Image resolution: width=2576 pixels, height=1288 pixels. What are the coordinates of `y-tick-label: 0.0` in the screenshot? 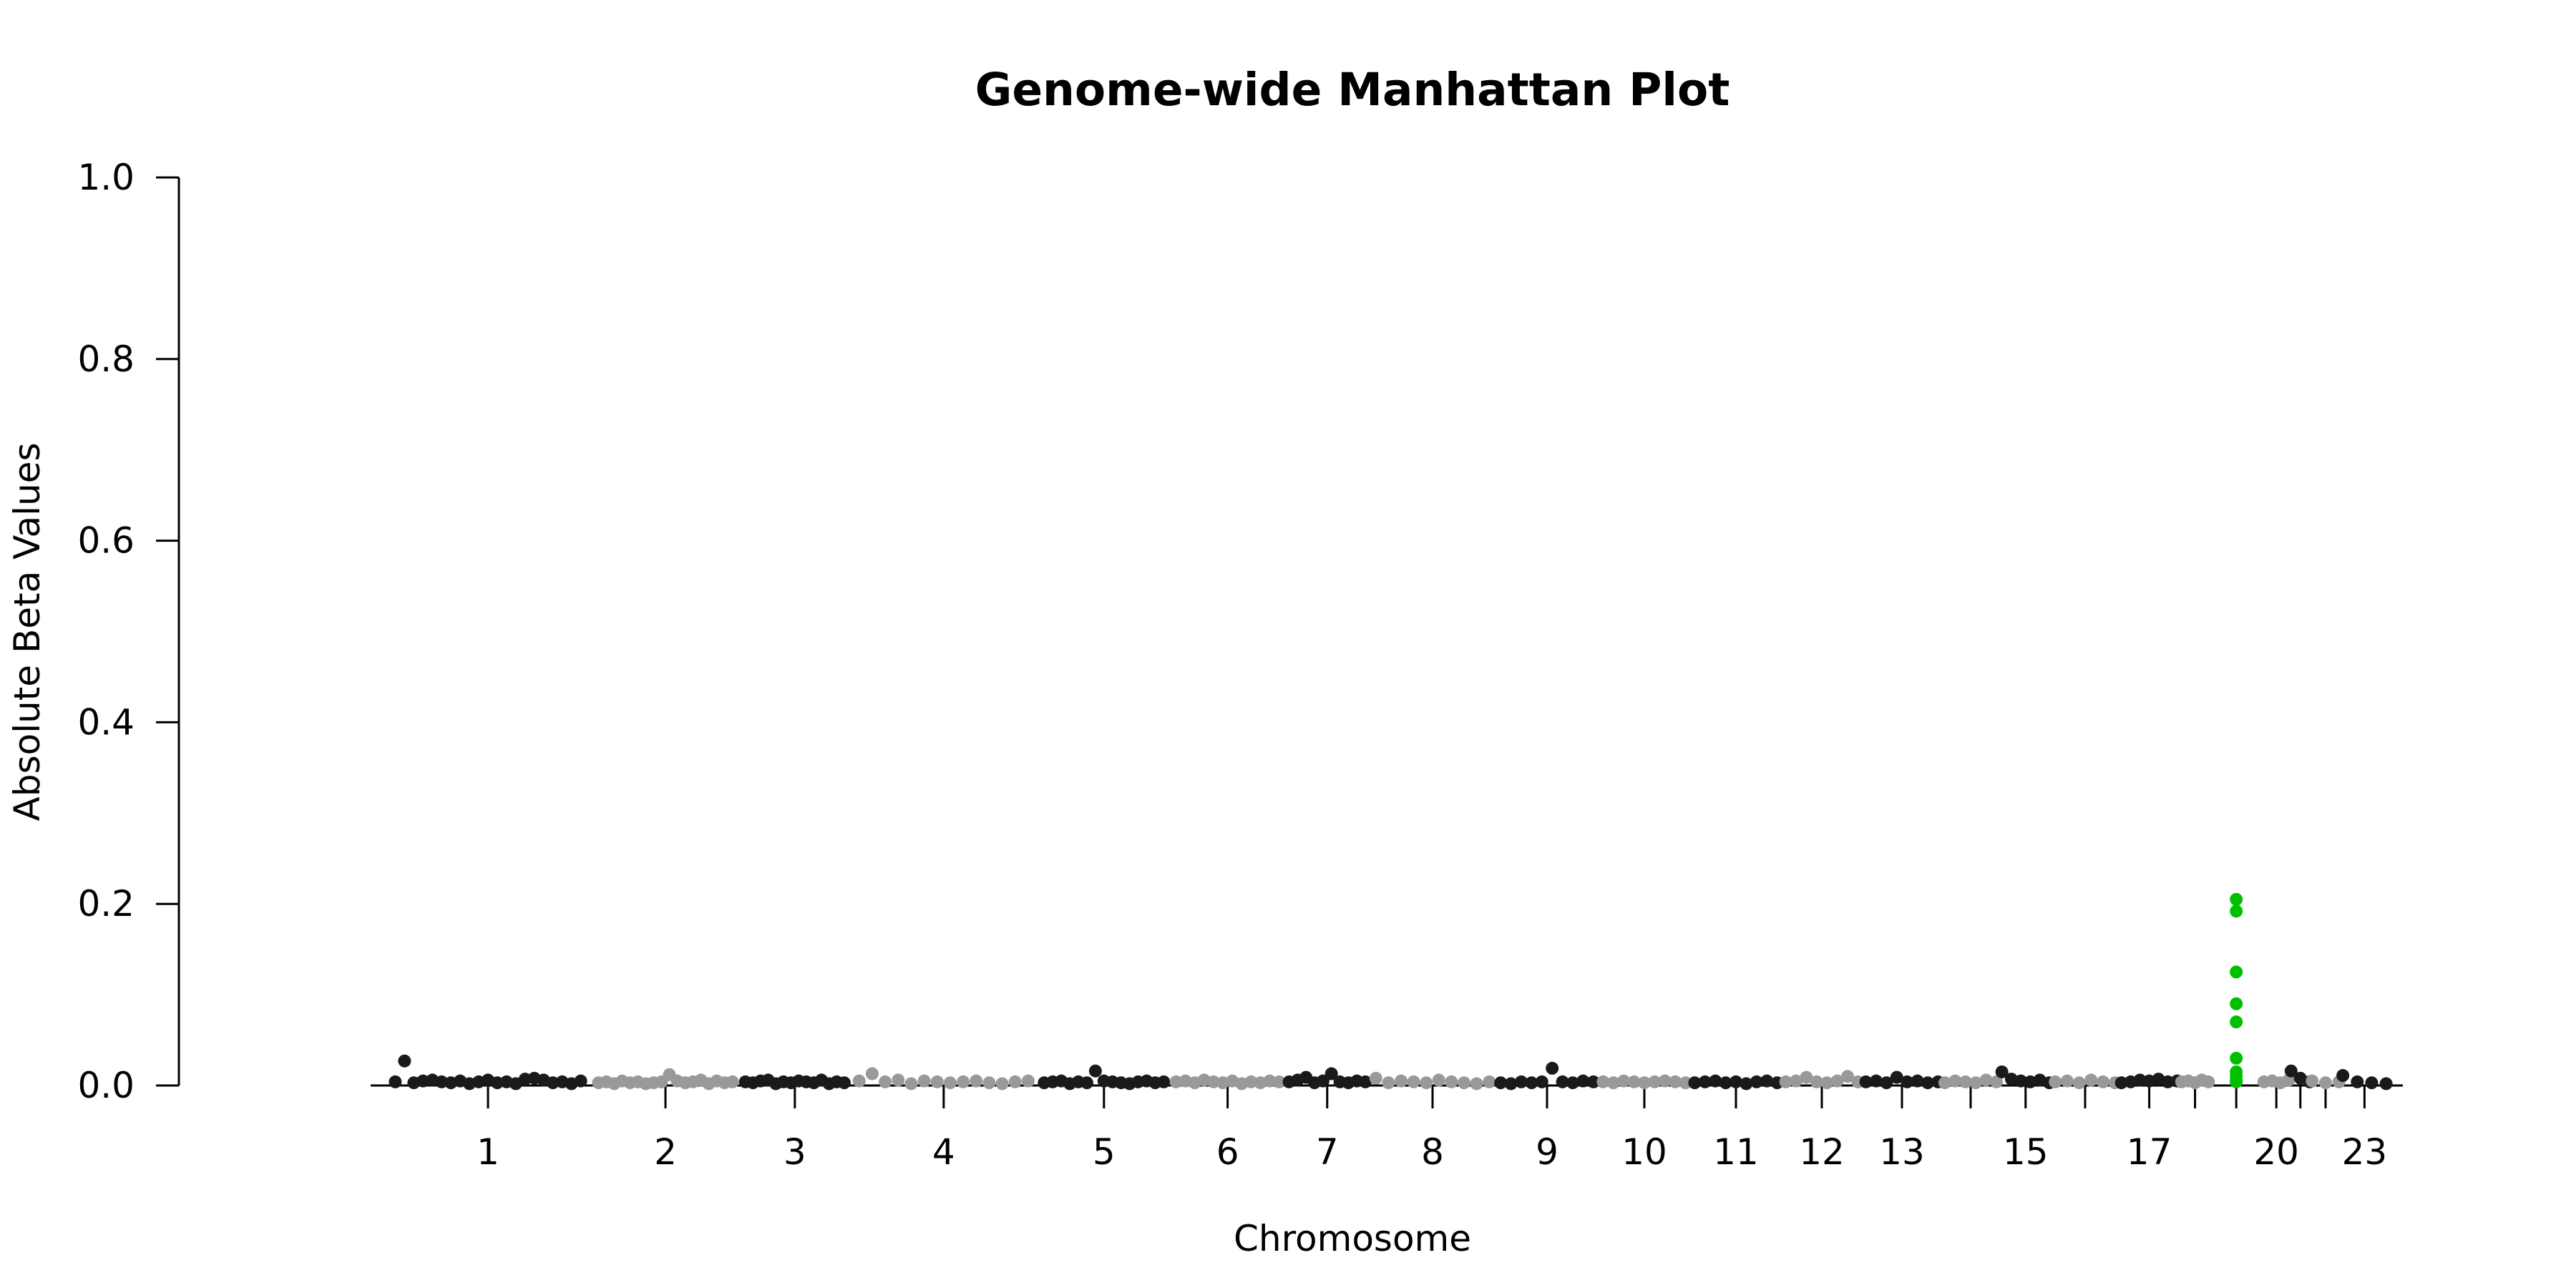 It's located at (106, 1085).